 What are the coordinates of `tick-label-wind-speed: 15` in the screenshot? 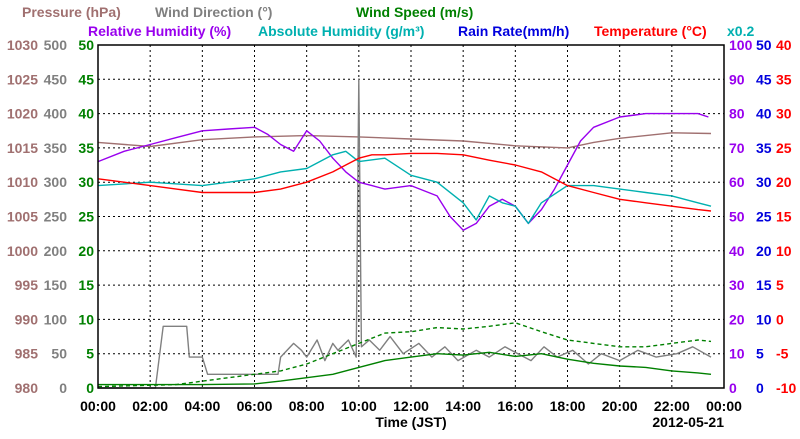 It's located at (86, 285).